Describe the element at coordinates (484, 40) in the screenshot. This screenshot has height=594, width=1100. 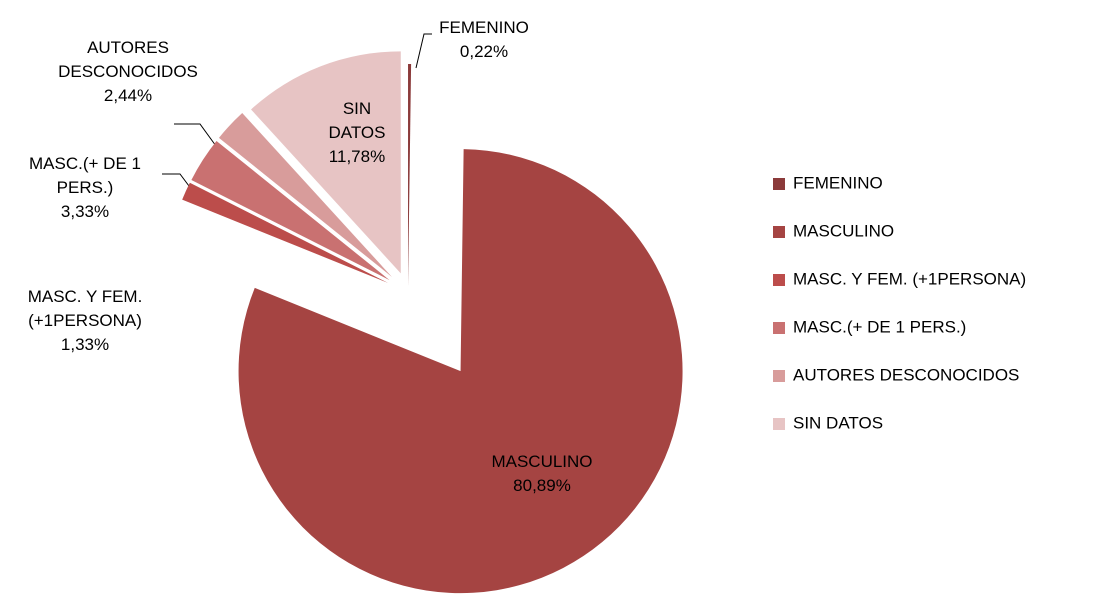
I see `data-label: FEMENINO 0,22%` at that location.